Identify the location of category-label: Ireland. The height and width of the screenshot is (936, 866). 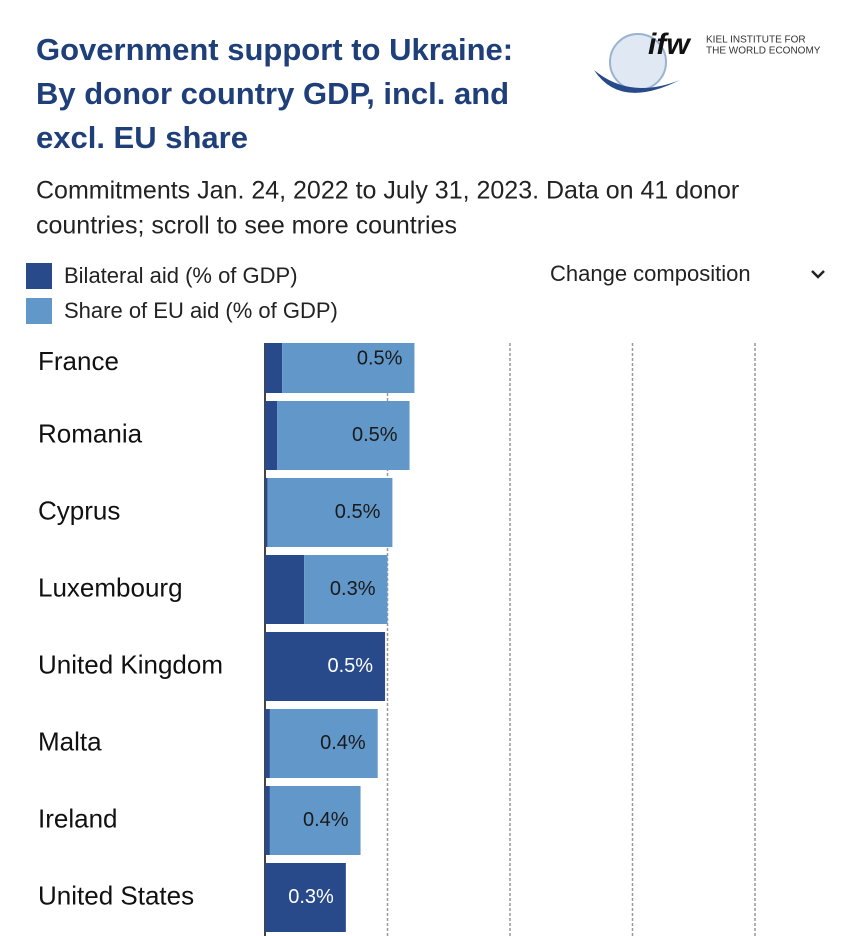
(78, 818).